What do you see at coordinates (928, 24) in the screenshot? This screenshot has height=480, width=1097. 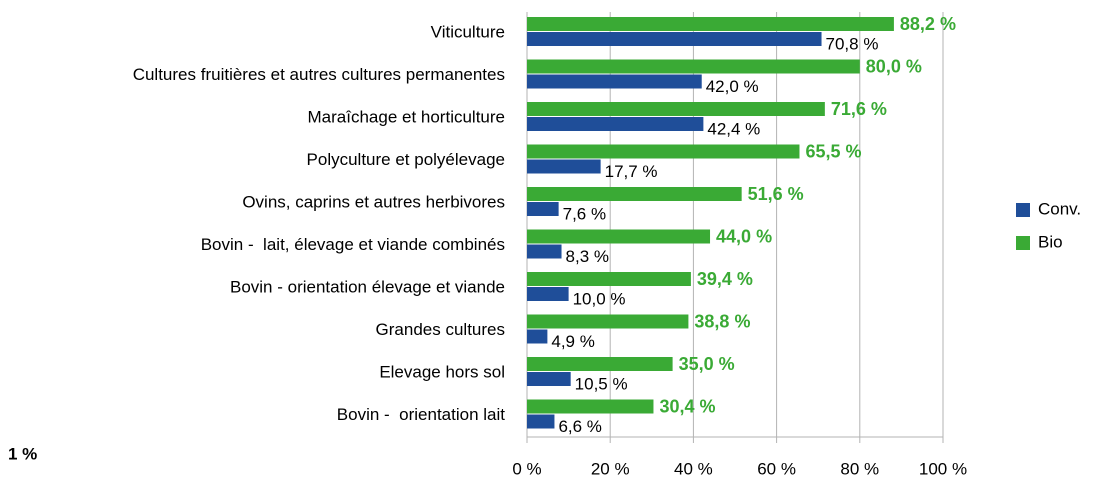 I see `data-label: 88,2 %` at bounding box center [928, 24].